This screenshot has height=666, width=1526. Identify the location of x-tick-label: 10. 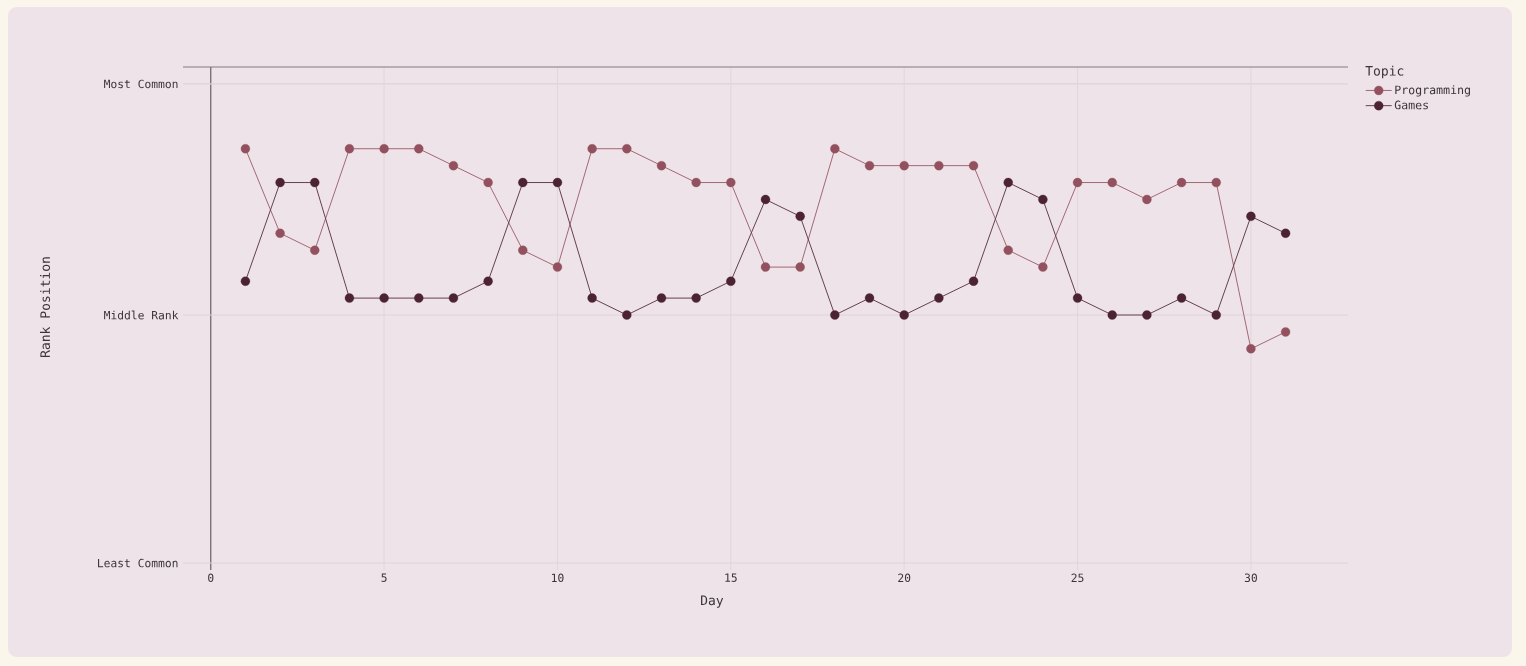
(558, 578).